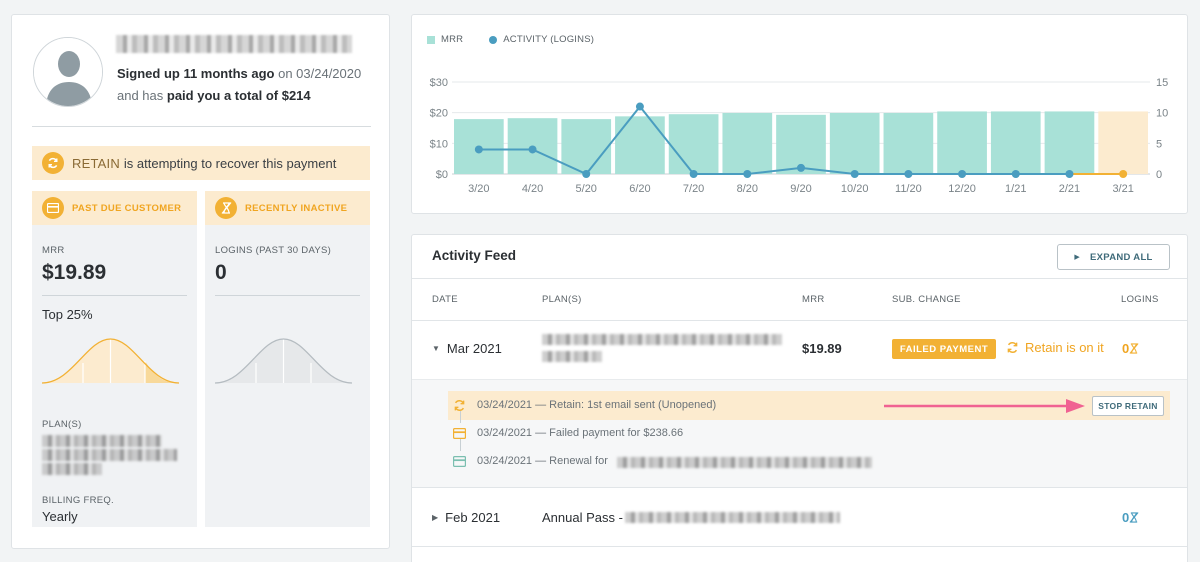  I want to click on chart-legend: MRR ACTIVITY (LOGINS), so click(510, 39).